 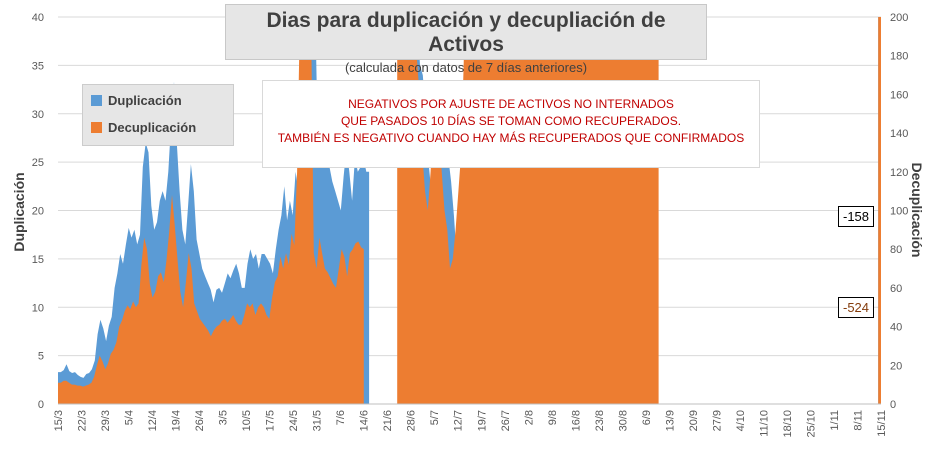 I want to click on legend-swatch-duplicacion, so click(x=96, y=100).